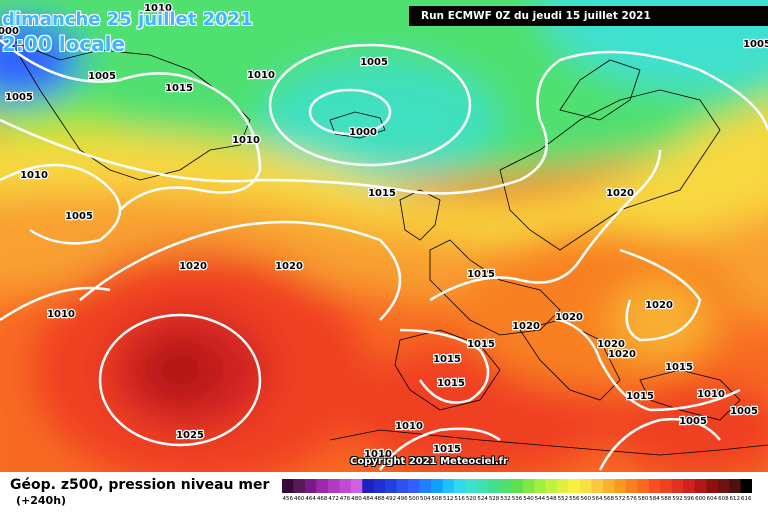 The width and height of the screenshot is (768, 512). Describe the element at coordinates (448, 499) in the screenshot. I see `scale-label: 512` at that location.